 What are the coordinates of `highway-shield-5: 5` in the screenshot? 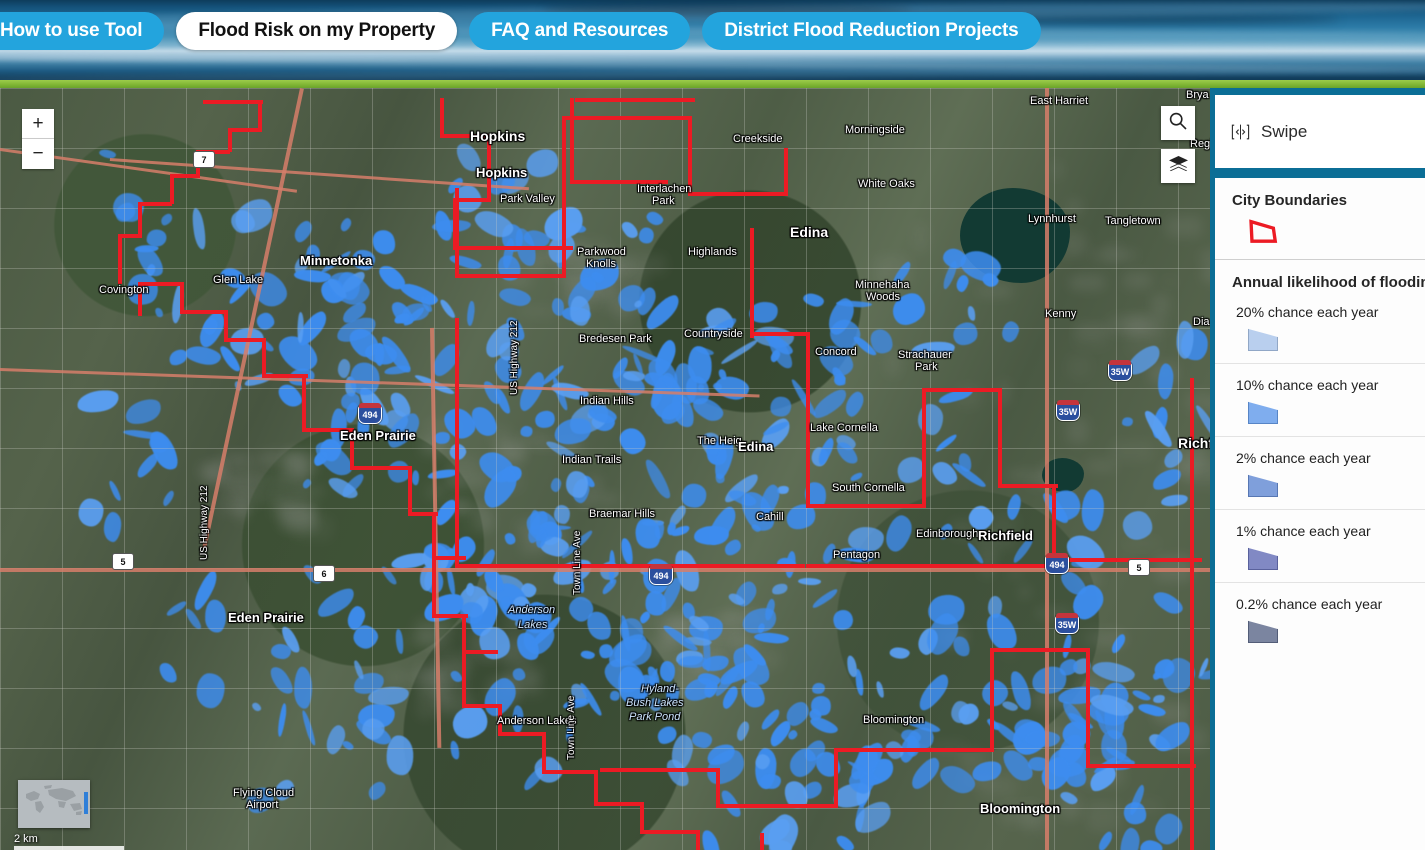 It's located at (1139, 567).